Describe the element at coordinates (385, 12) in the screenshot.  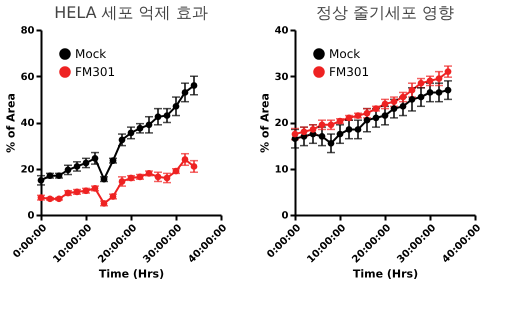
I see `chart-title: 정상 줄기세포 영향` at that location.